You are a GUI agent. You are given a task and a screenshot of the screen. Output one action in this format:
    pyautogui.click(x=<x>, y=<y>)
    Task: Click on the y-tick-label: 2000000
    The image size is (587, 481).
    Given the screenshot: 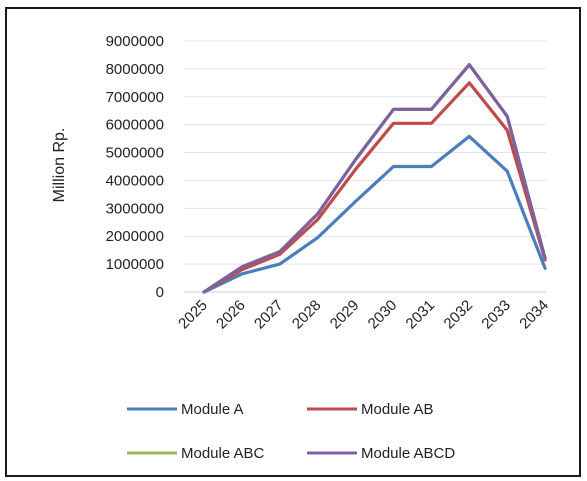 What is the action you would take?
    pyautogui.click(x=135, y=236)
    